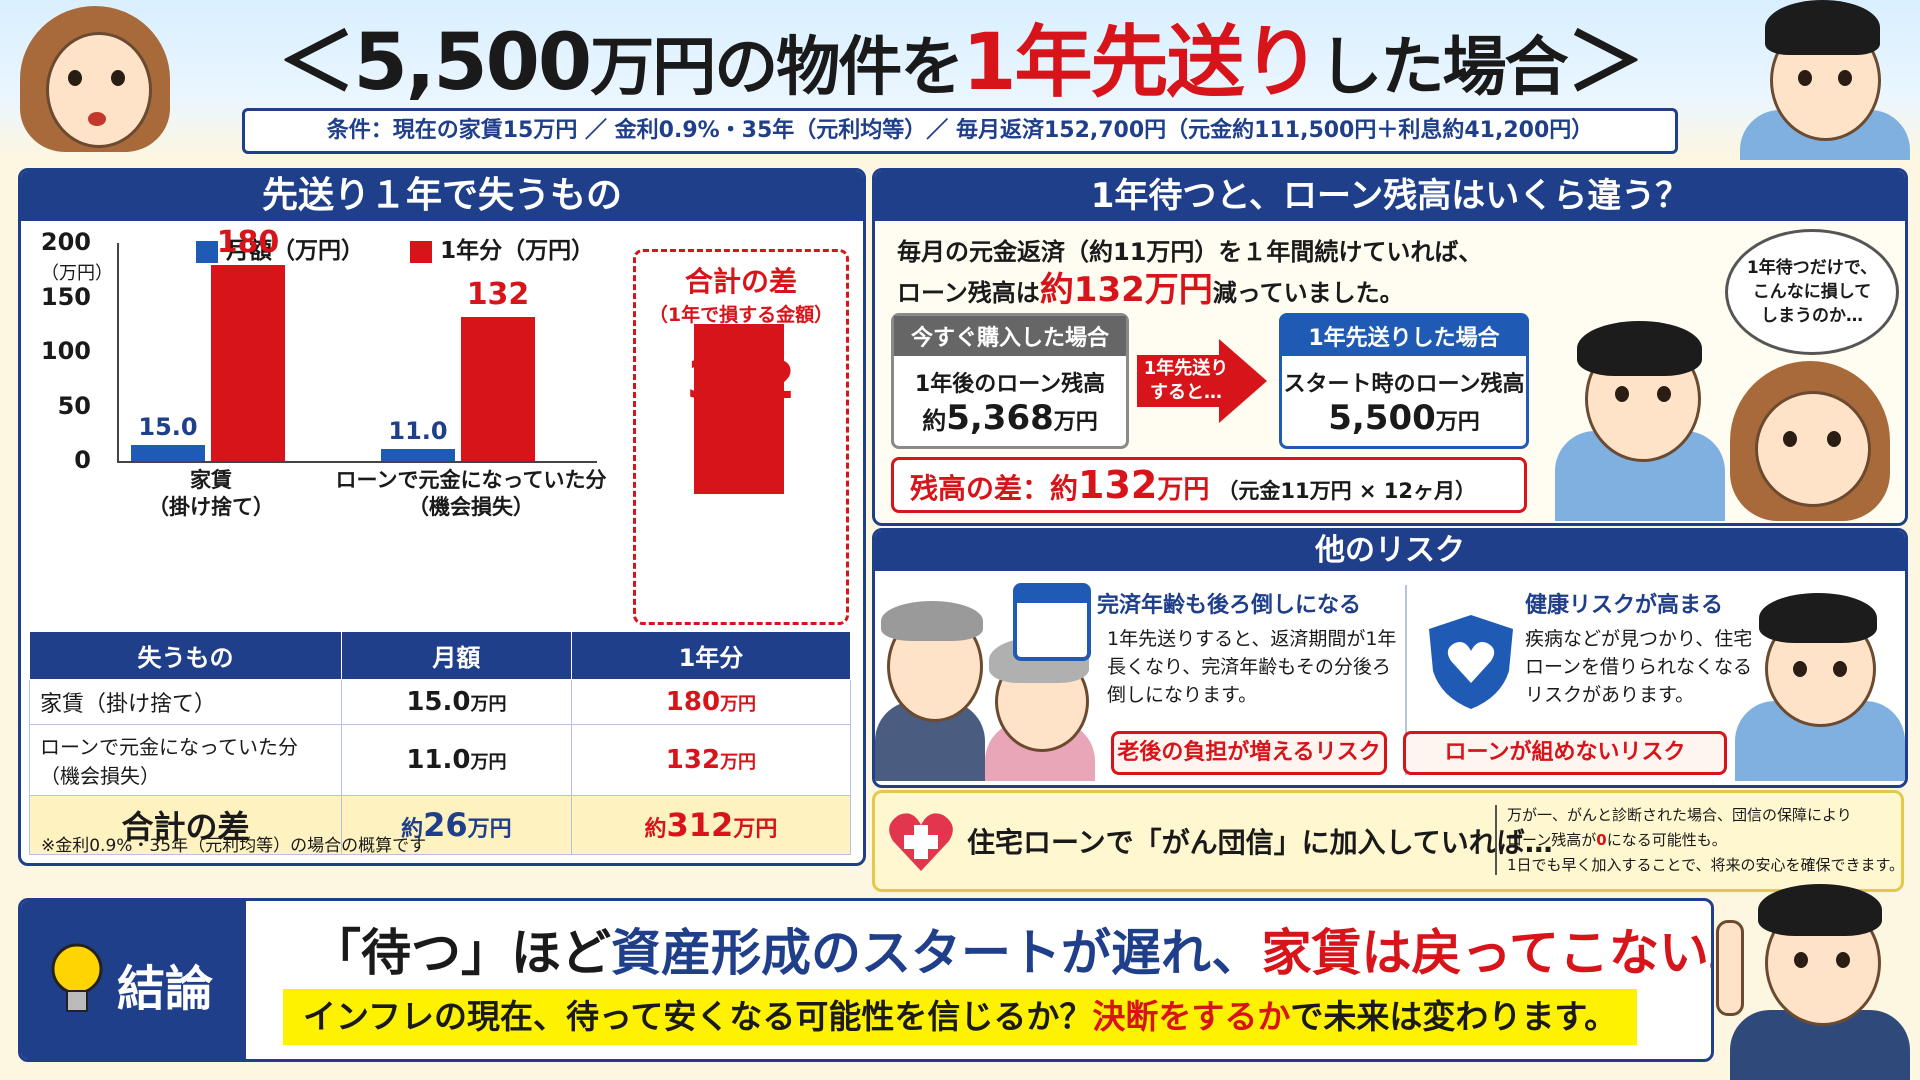 The height and width of the screenshot is (1080, 1920). What do you see at coordinates (711, 702) in the screenshot?
I see `row-yearly: 180万円` at bounding box center [711, 702].